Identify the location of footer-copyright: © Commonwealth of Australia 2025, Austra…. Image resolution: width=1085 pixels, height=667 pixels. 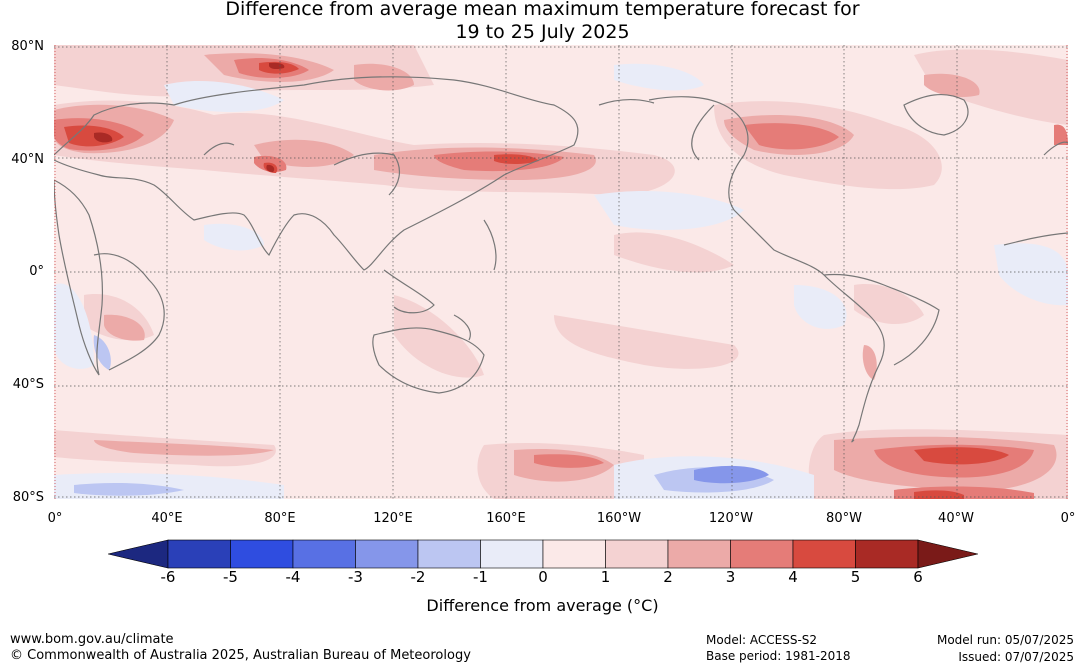
(240, 655).